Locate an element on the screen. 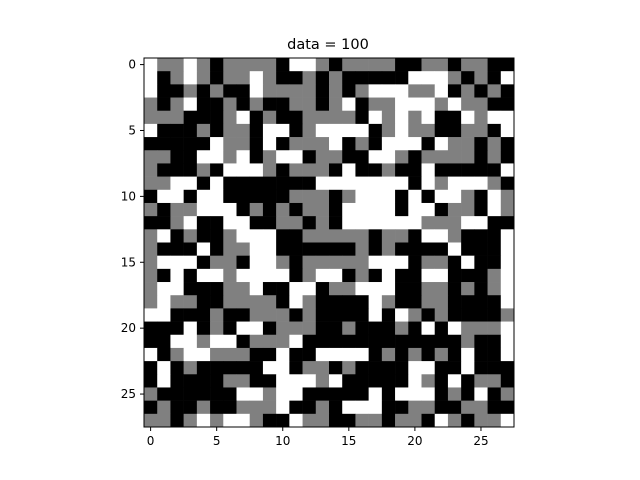 The width and height of the screenshot is (640, 480). y-tick-label: 5 is located at coordinates (132, 130).